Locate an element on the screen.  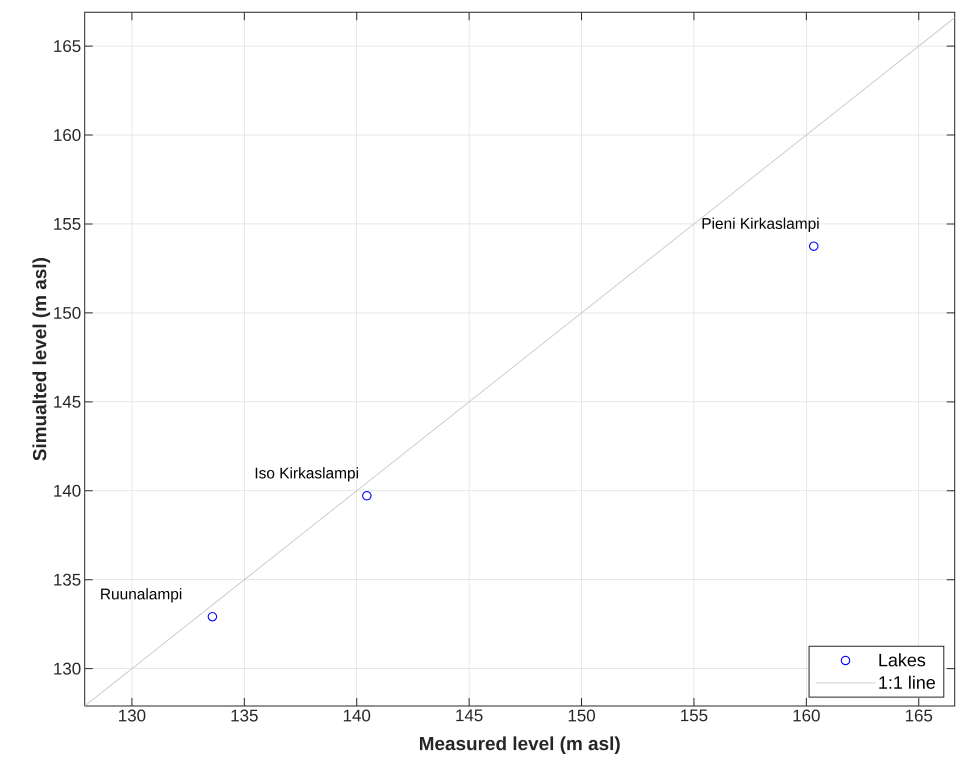
y-tick-label: 155 is located at coordinates (67, 224).